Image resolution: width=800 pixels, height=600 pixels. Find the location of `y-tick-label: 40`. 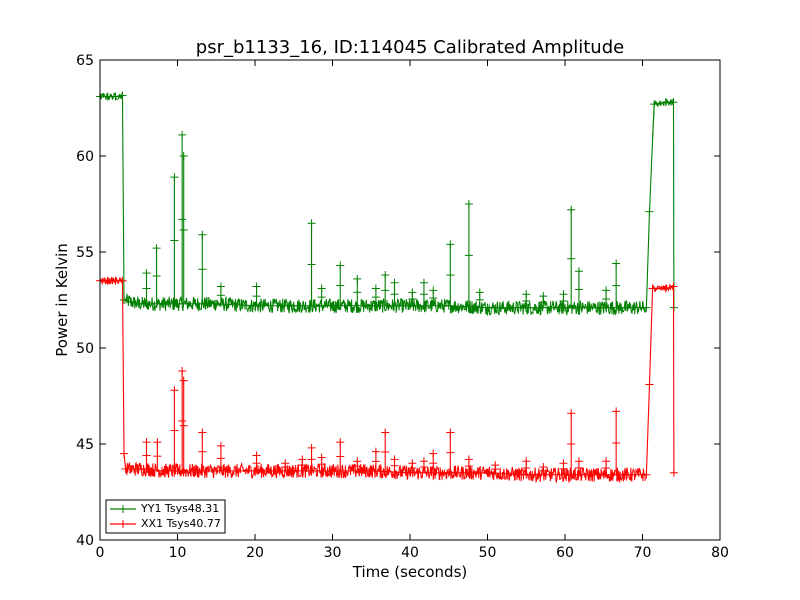

y-tick-label: 40 is located at coordinates (85, 541).